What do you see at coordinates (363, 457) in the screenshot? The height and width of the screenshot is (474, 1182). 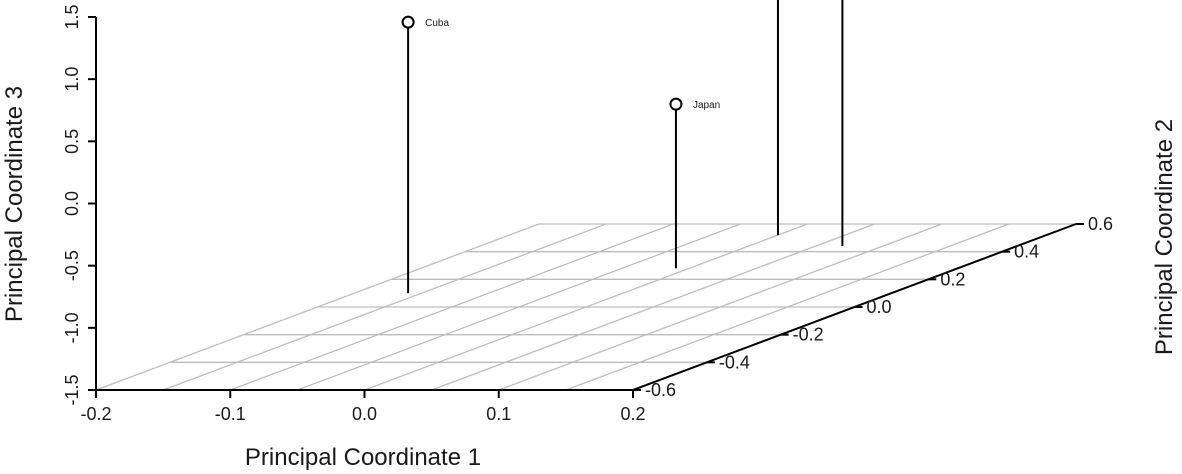 I see `x-axis-title: Principal Coordinate 1` at bounding box center [363, 457].